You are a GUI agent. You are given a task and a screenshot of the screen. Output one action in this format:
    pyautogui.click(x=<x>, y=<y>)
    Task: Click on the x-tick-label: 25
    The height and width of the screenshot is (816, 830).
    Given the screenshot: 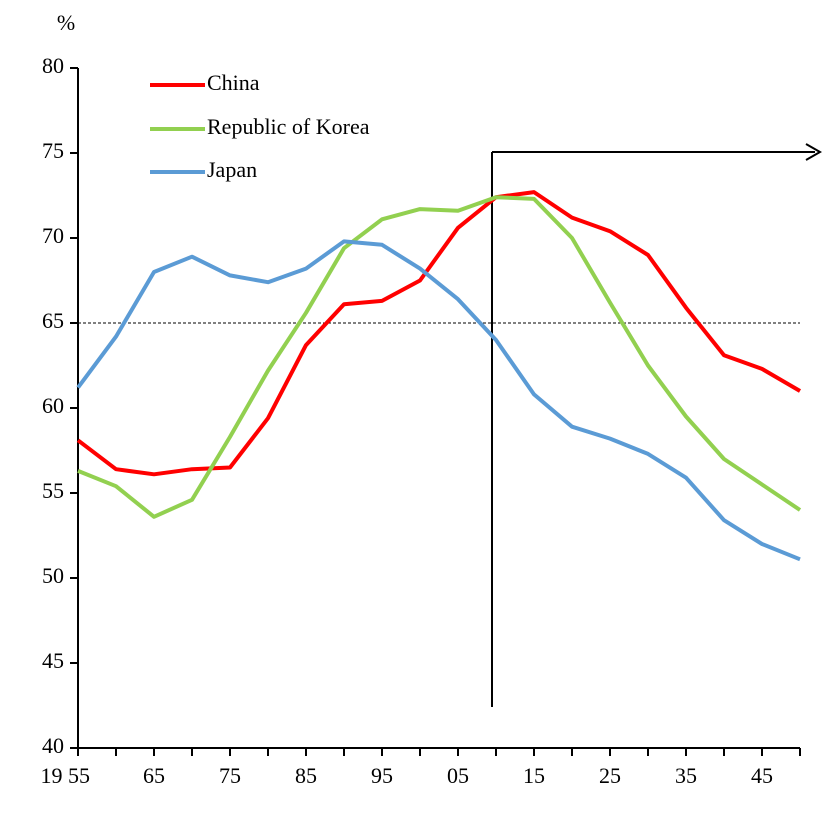 What is the action you would take?
    pyautogui.click(x=610, y=775)
    